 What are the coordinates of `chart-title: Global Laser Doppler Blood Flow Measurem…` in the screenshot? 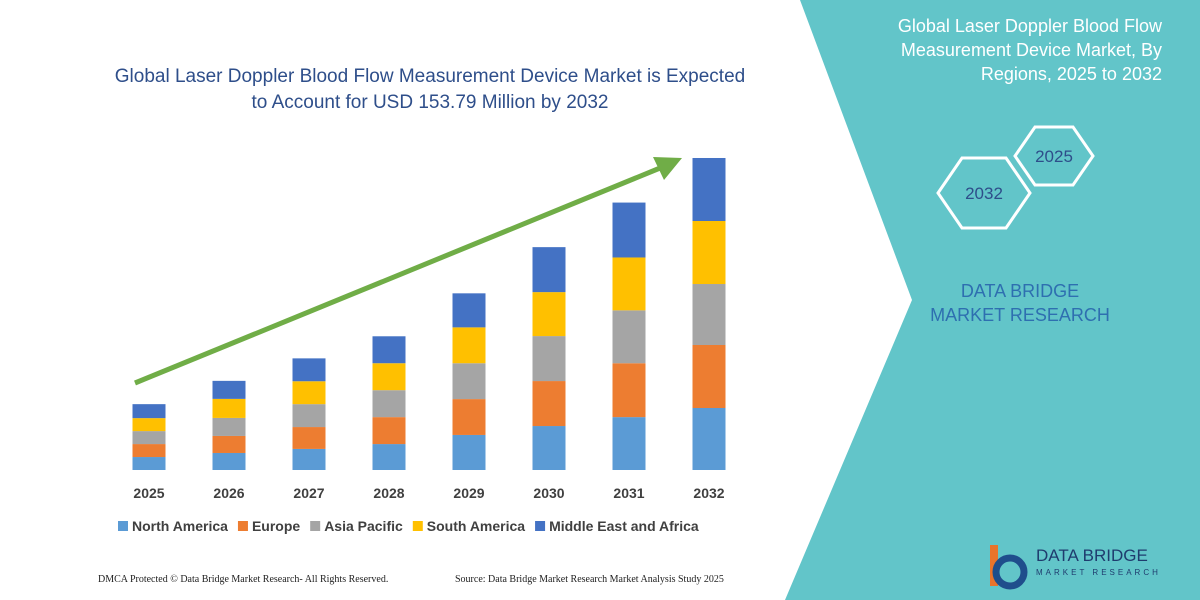 It's located at (430, 89).